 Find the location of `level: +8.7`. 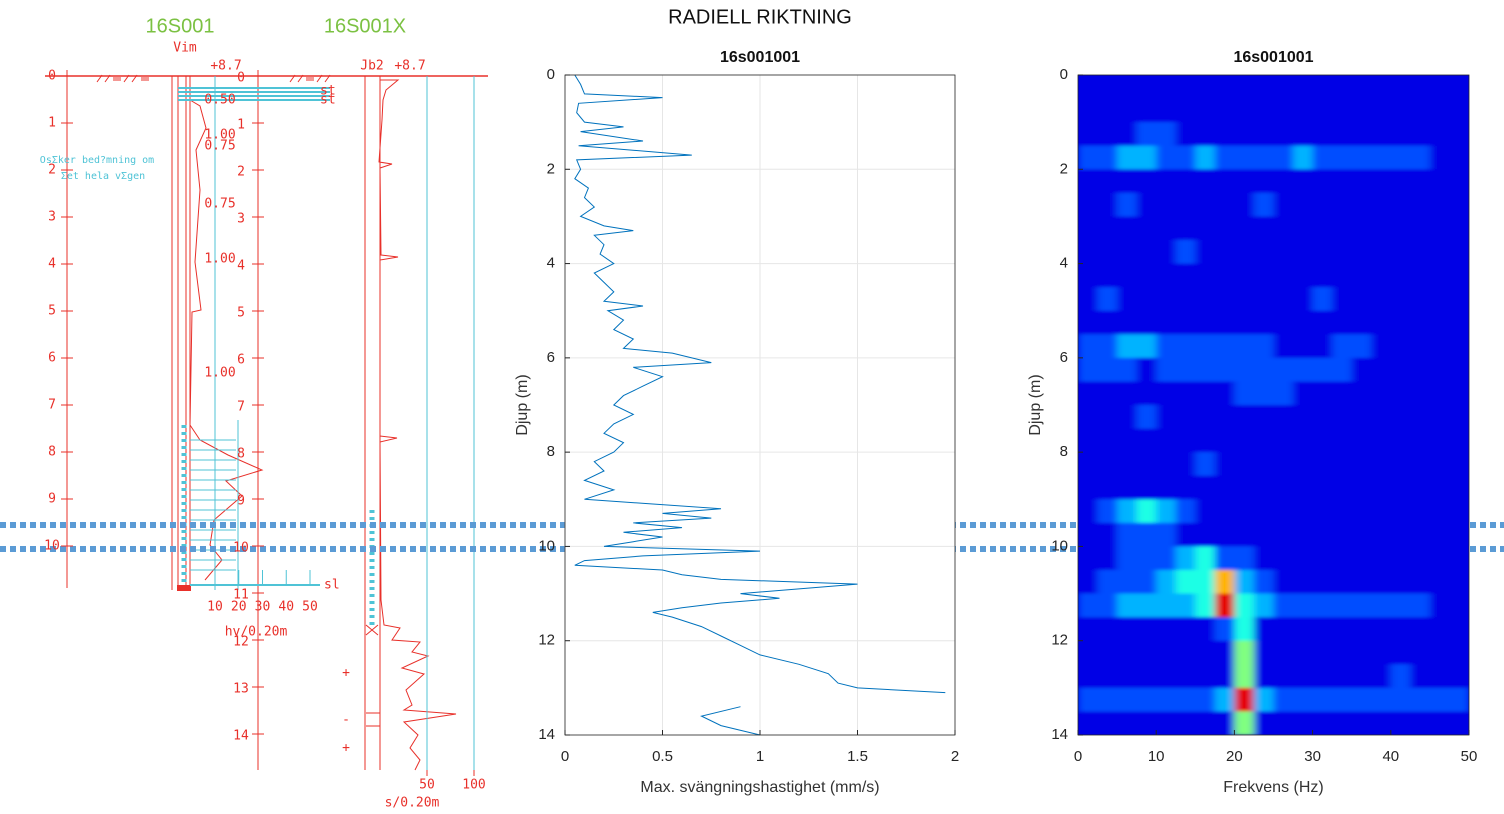

level: +8.7 is located at coordinates (409, 66).